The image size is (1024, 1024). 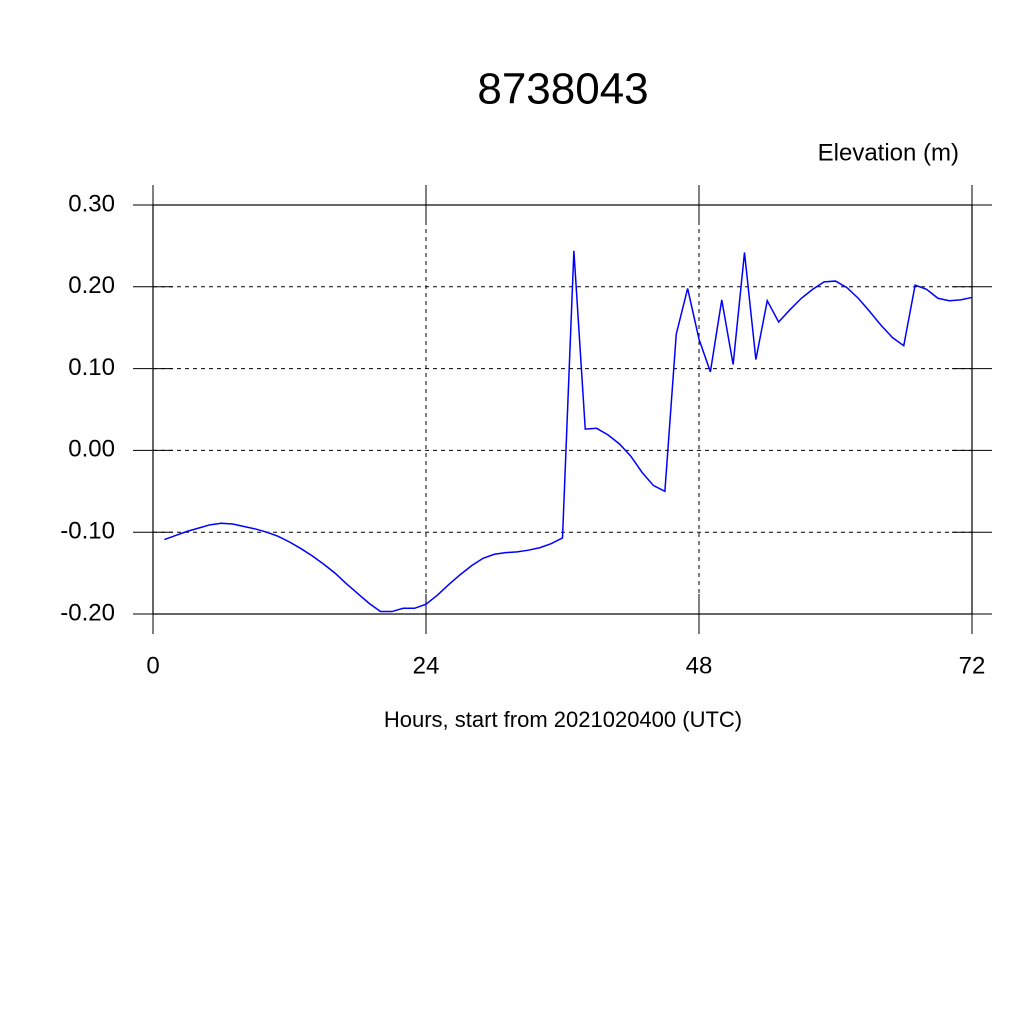 What do you see at coordinates (562, 89) in the screenshot?
I see `chart-title: 8738043` at bounding box center [562, 89].